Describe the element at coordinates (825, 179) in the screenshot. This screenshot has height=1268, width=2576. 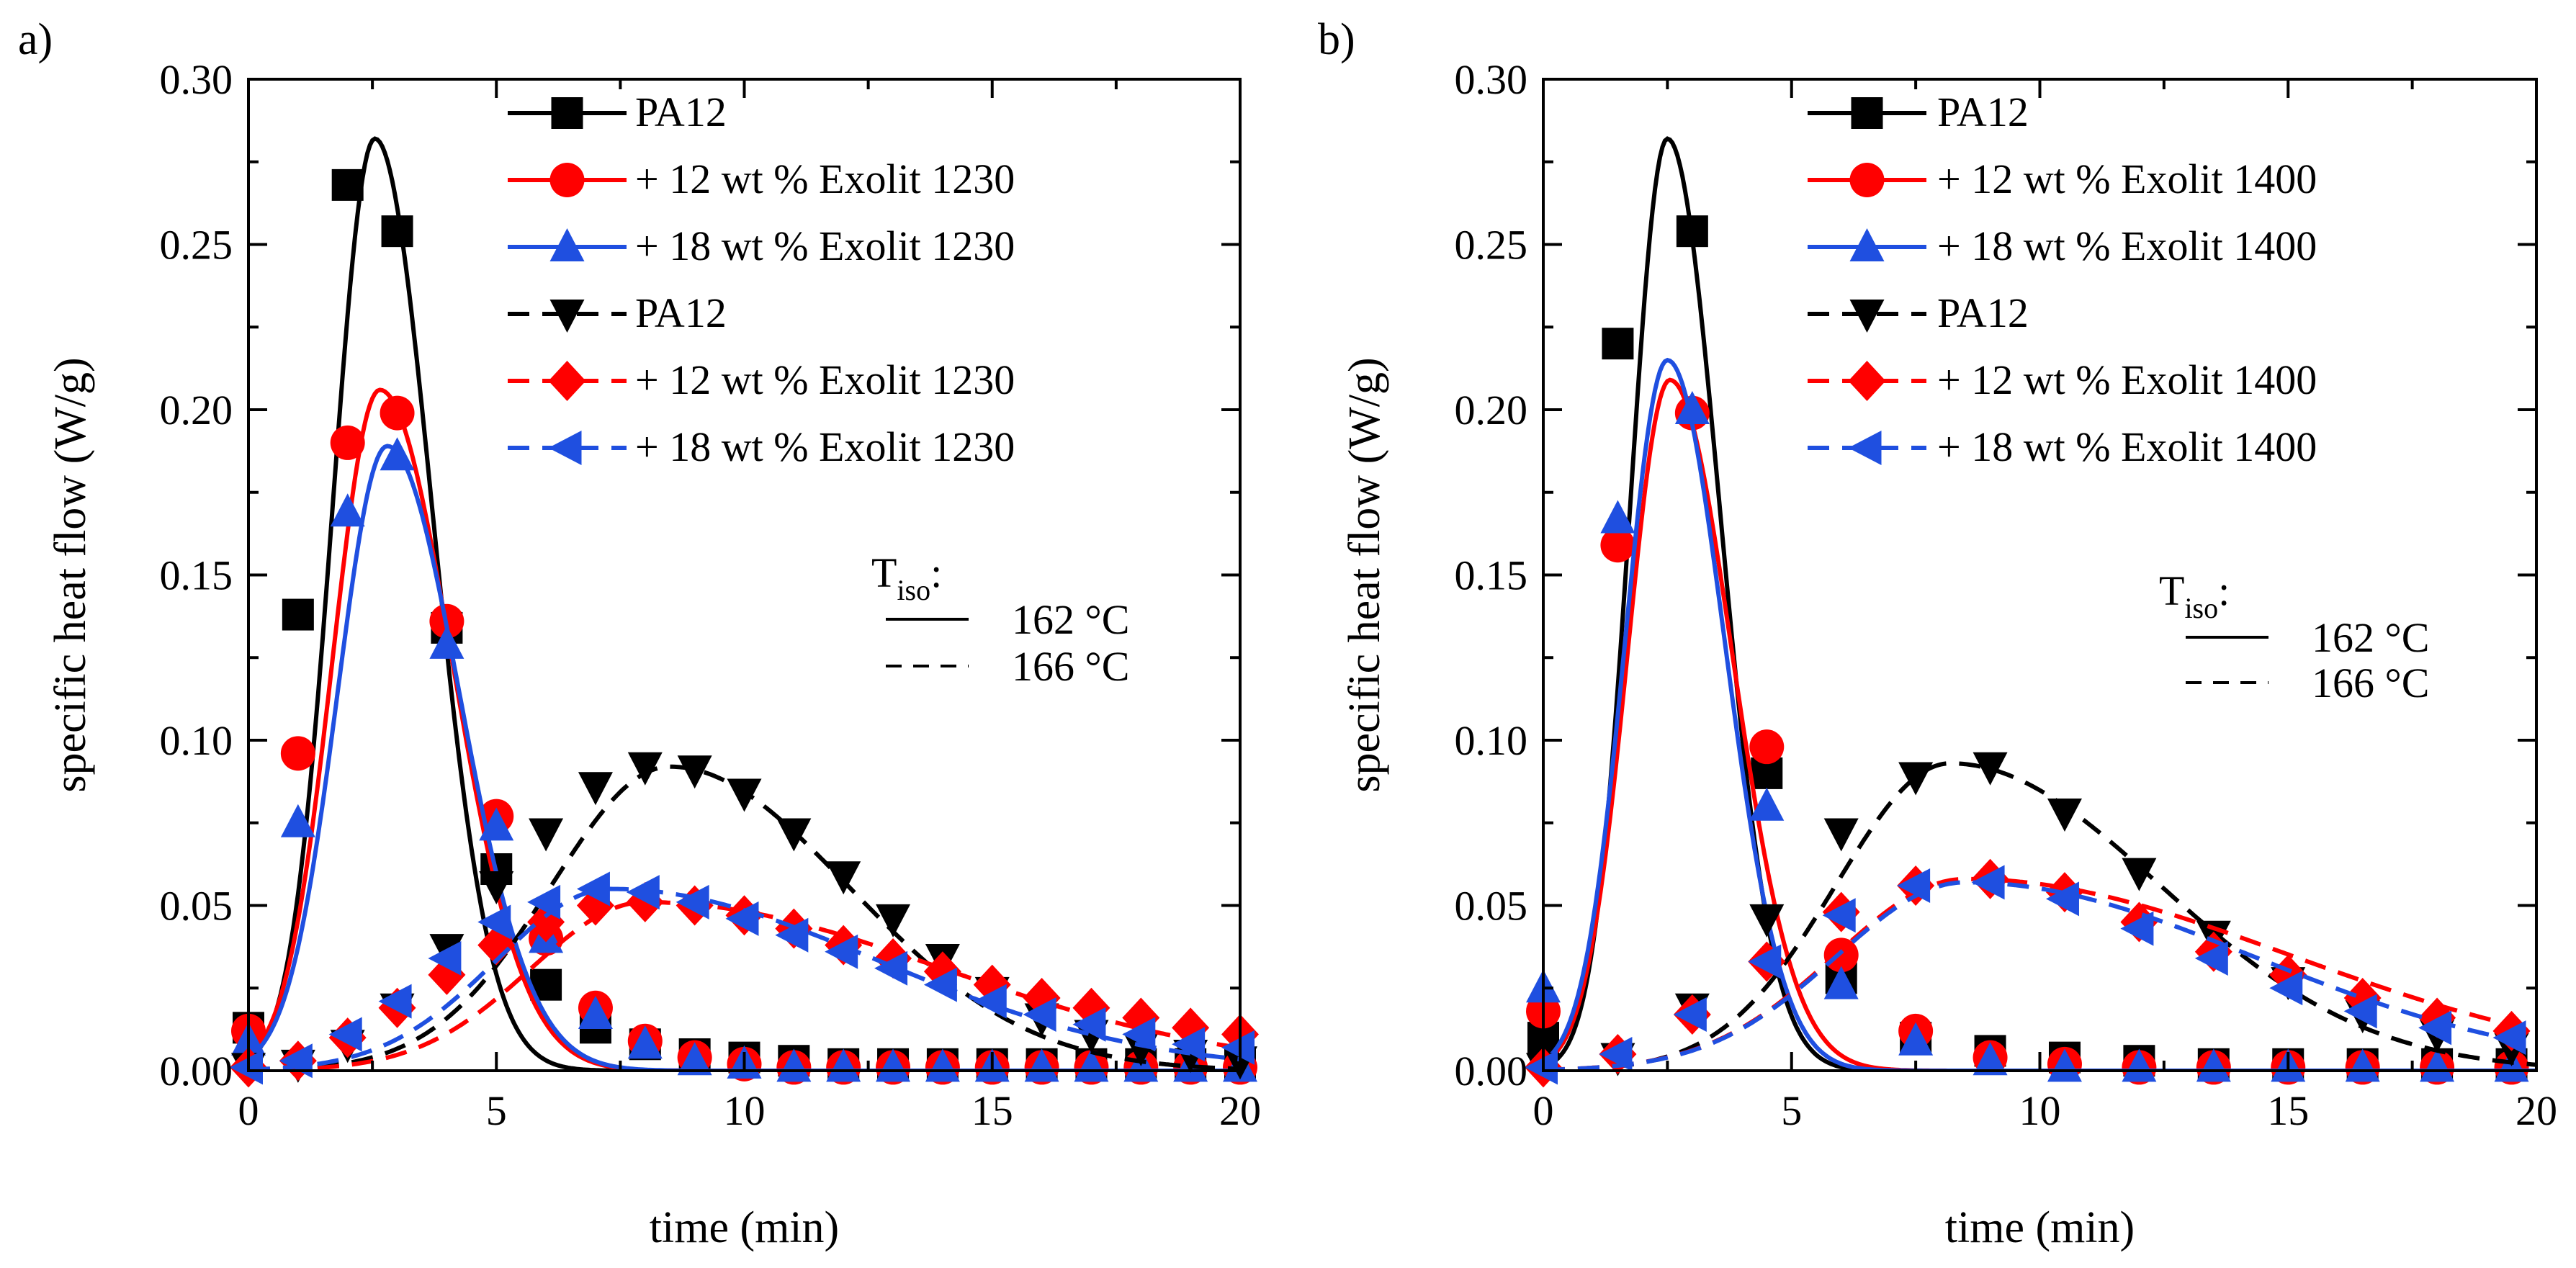
I see `panel-a-legend-label-2: + 12 wt % Exolit 1230` at that location.